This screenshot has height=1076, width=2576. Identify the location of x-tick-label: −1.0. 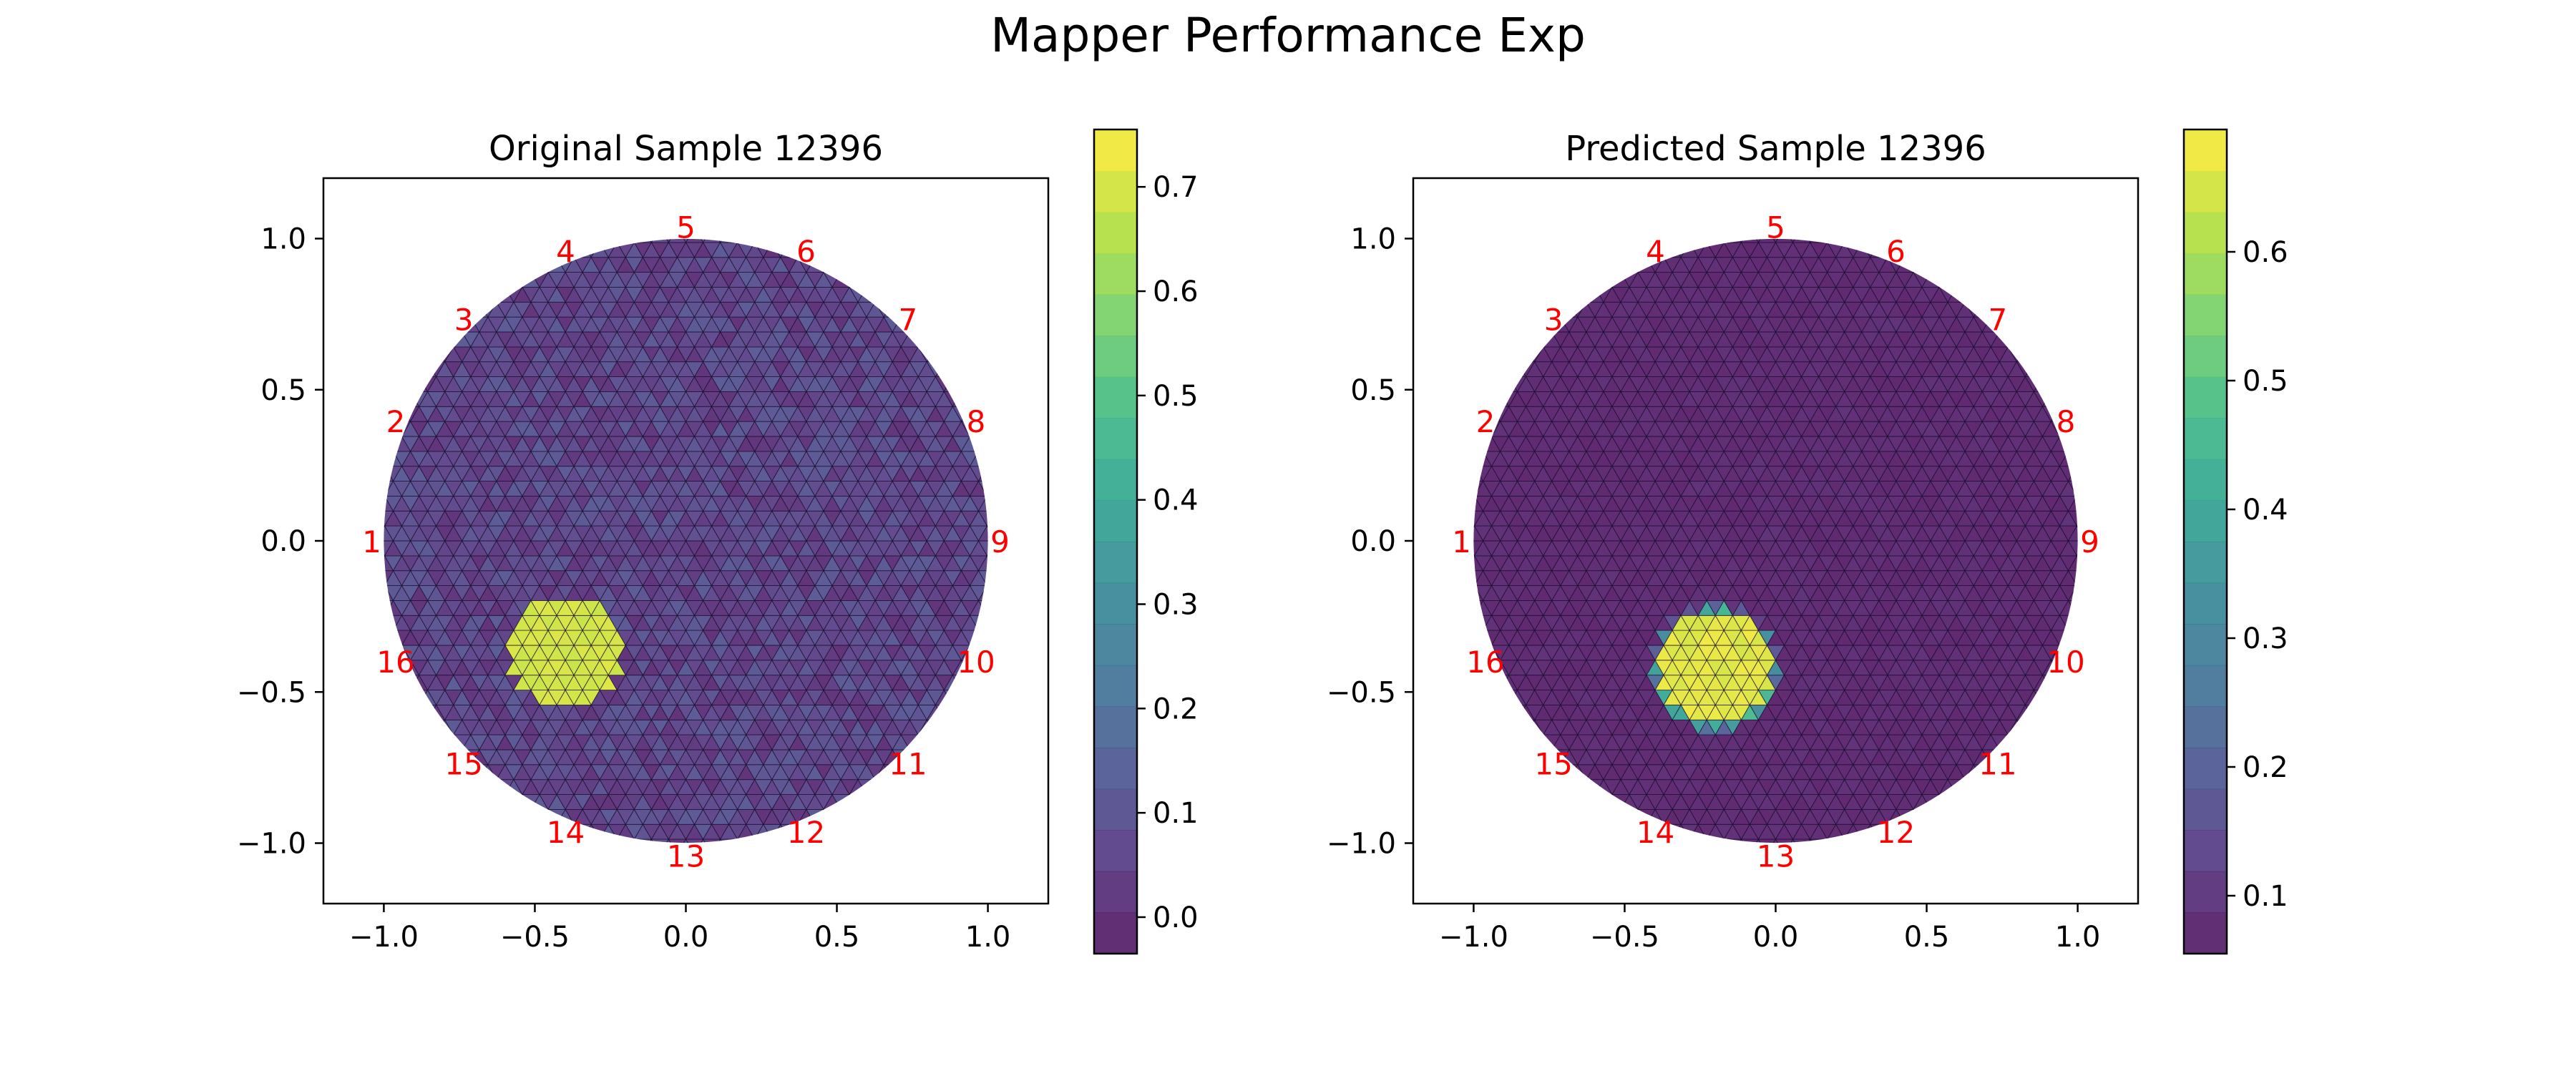
(384, 938).